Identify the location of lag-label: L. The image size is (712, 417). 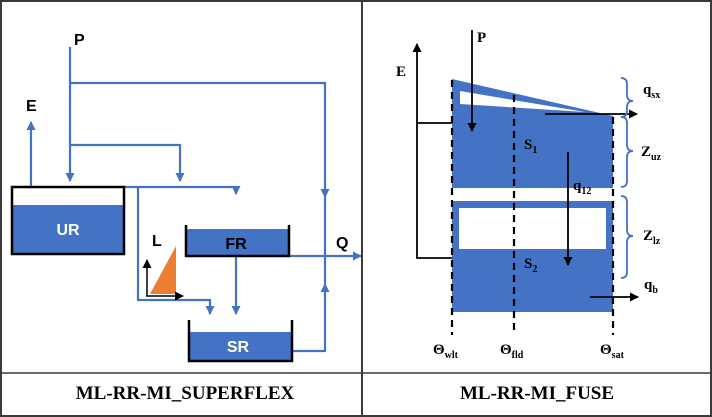
(157, 241).